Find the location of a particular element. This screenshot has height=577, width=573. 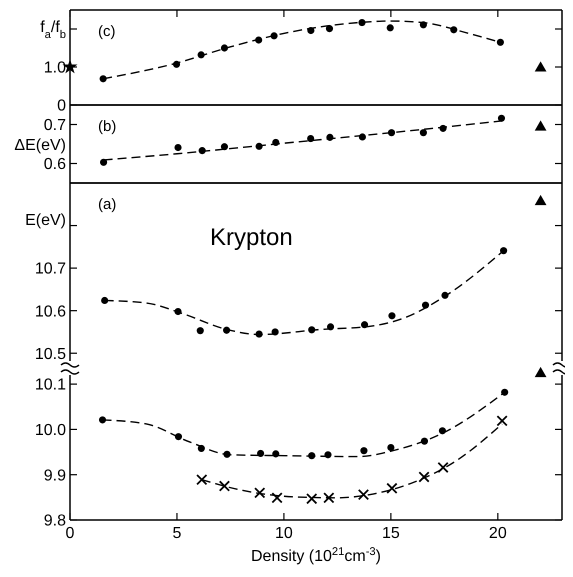

x-tick-label: 20 is located at coordinates (497, 533).